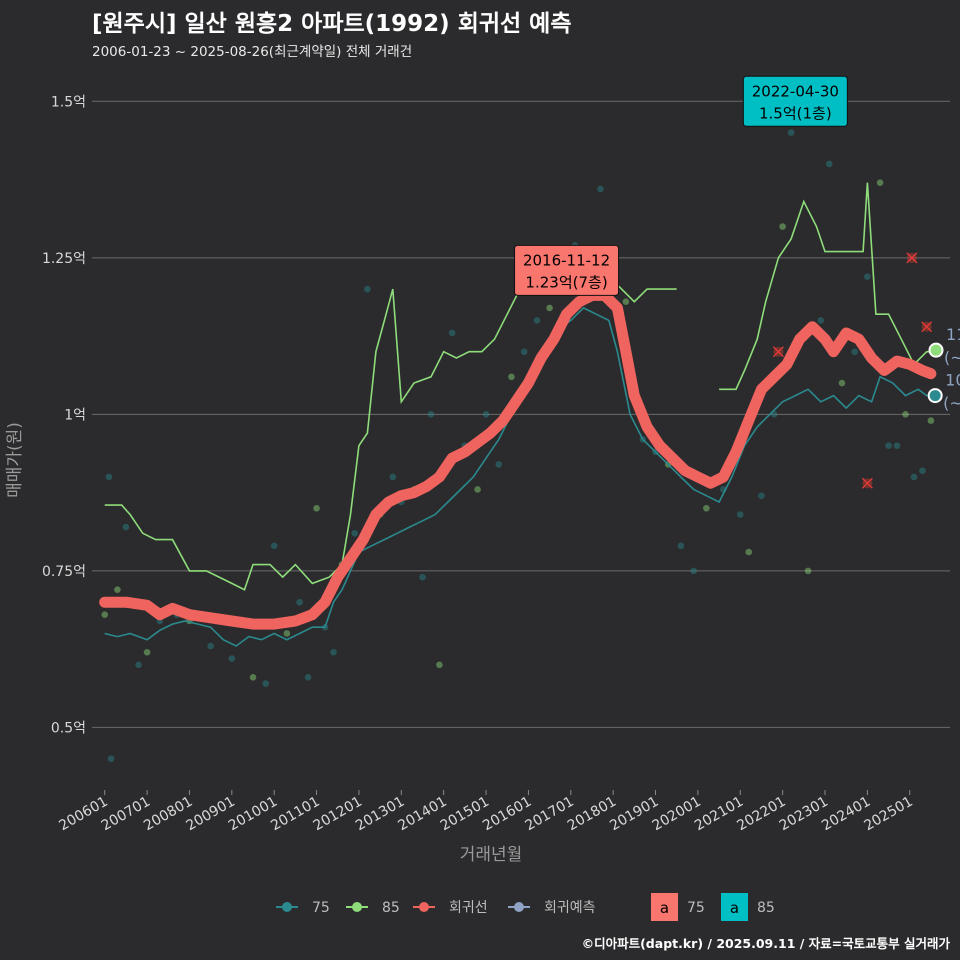  What do you see at coordinates (391, 908) in the screenshot?
I see `legend-label: 85` at bounding box center [391, 908].